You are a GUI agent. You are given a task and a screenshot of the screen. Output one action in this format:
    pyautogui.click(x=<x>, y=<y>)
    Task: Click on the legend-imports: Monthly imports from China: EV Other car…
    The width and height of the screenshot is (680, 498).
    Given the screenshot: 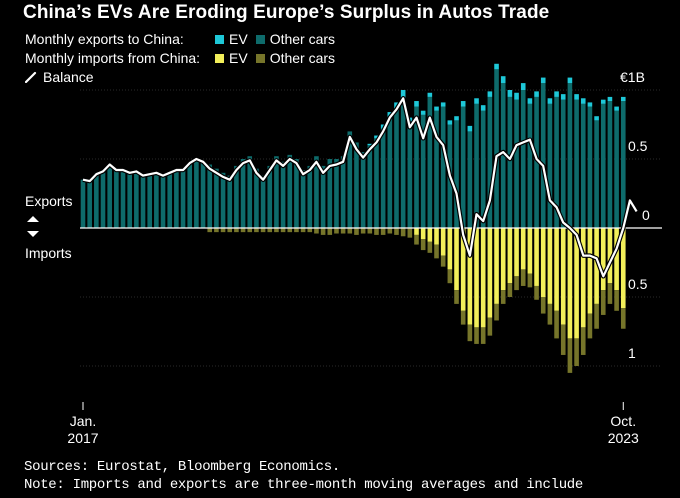 What is the action you would take?
    pyautogui.click(x=184, y=58)
    